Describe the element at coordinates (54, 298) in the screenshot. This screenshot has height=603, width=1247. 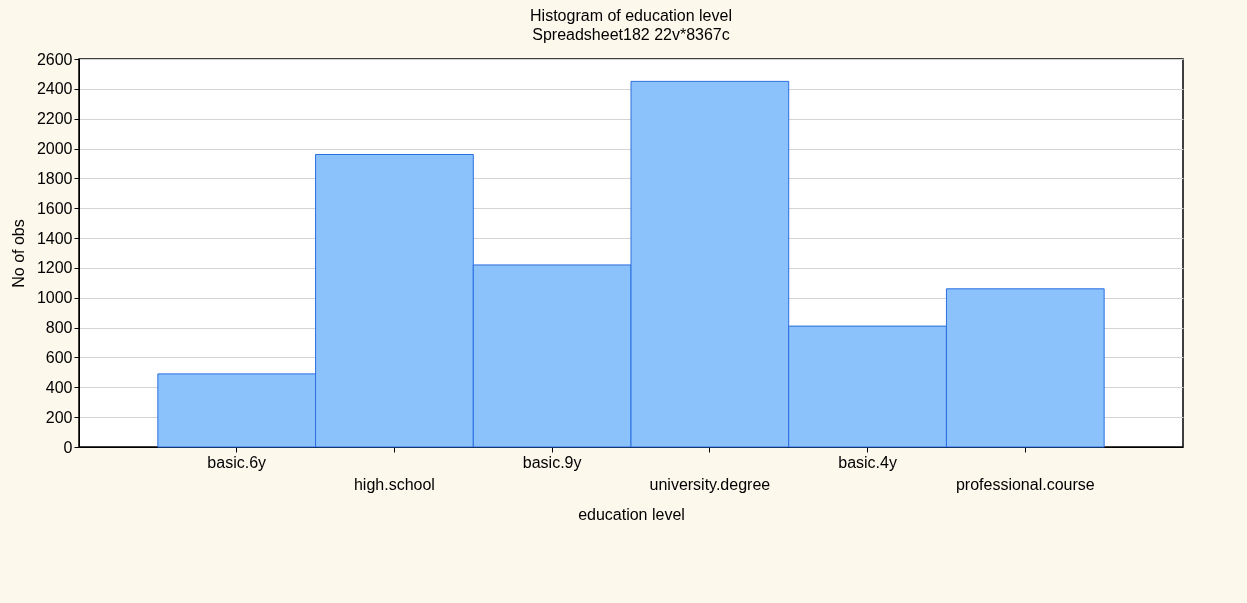
I see `y-tick-label: 1000` at that location.